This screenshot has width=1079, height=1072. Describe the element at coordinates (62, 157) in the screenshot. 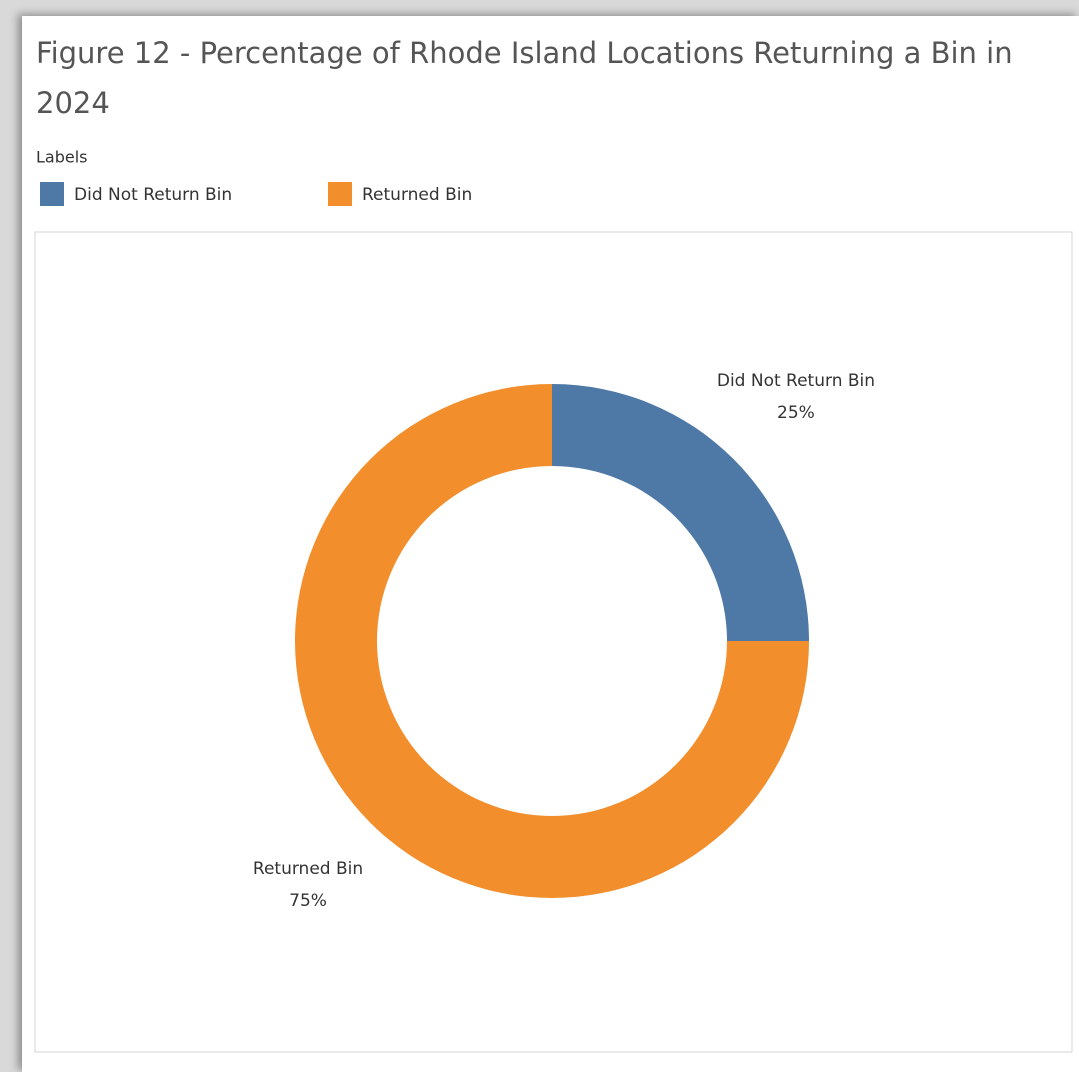

I see `legend-title: Labels` at that location.